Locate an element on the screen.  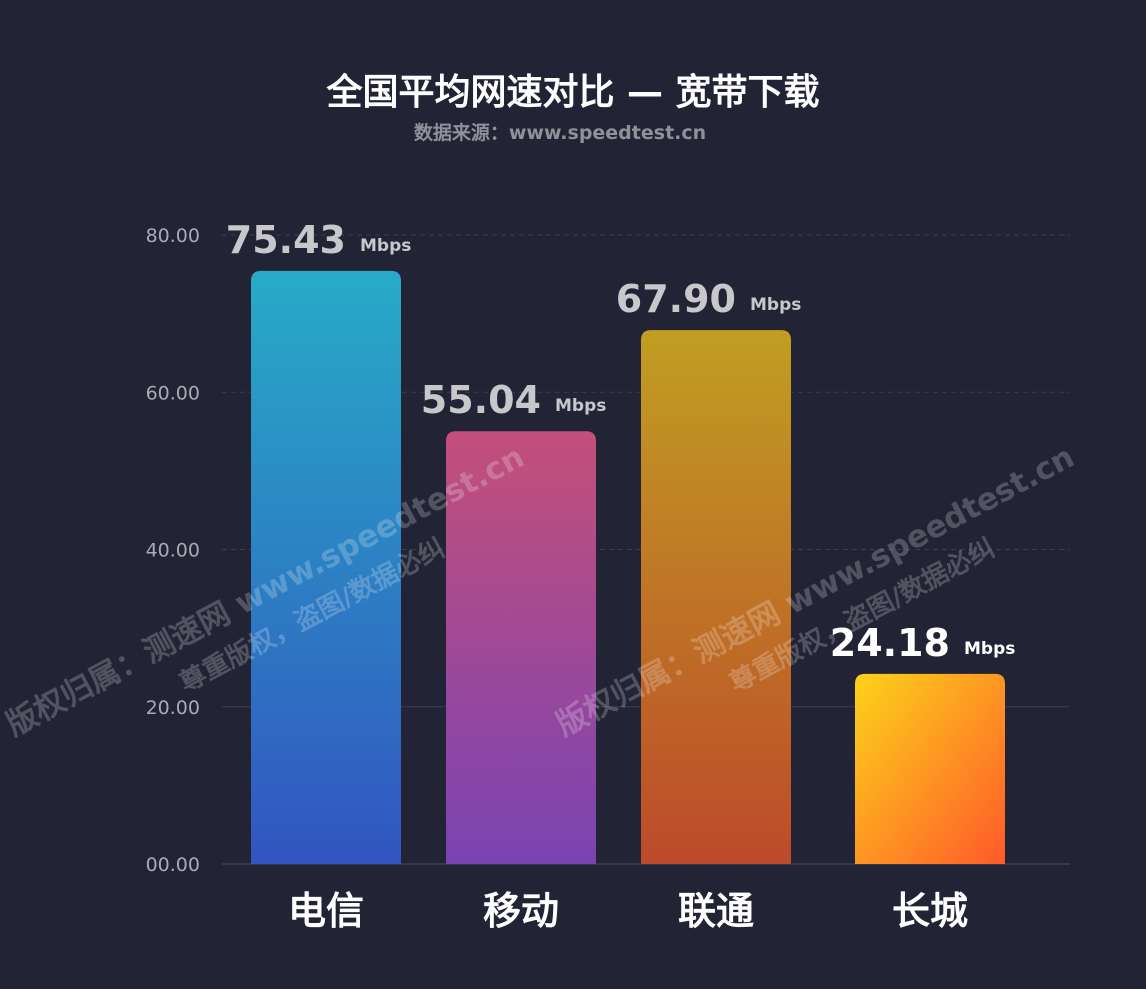
category-label: 长城 is located at coordinates (930, 911).